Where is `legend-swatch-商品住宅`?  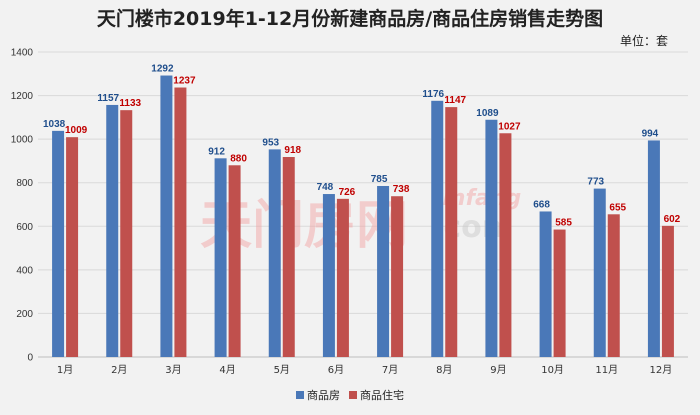
legend-swatch-商品住宅 is located at coordinates (353, 395).